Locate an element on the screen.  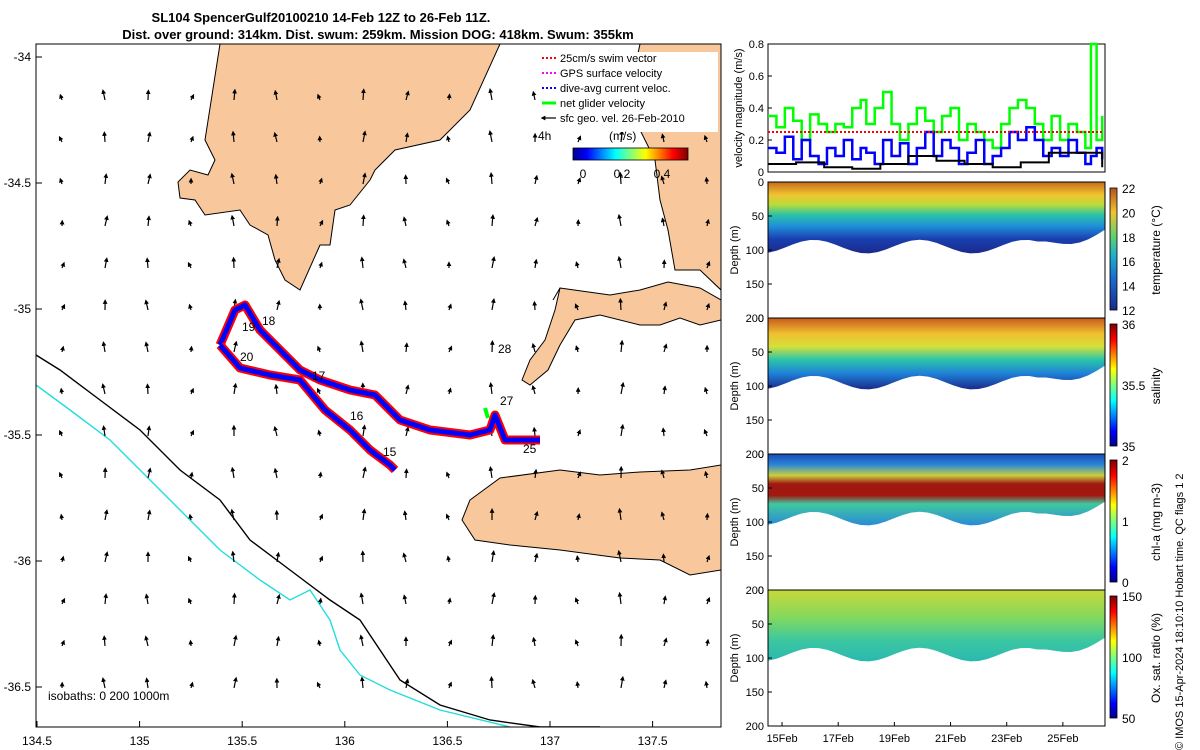
colorbar-tick: 0.2 is located at coordinates (622, 174).